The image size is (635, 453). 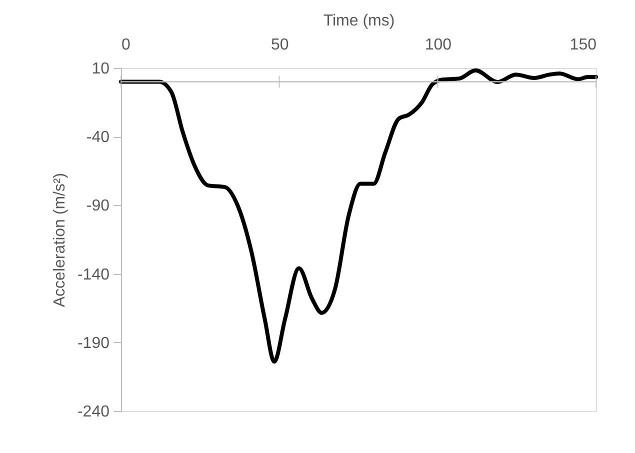 I want to click on y-tick-label: 10, so click(x=101, y=69).